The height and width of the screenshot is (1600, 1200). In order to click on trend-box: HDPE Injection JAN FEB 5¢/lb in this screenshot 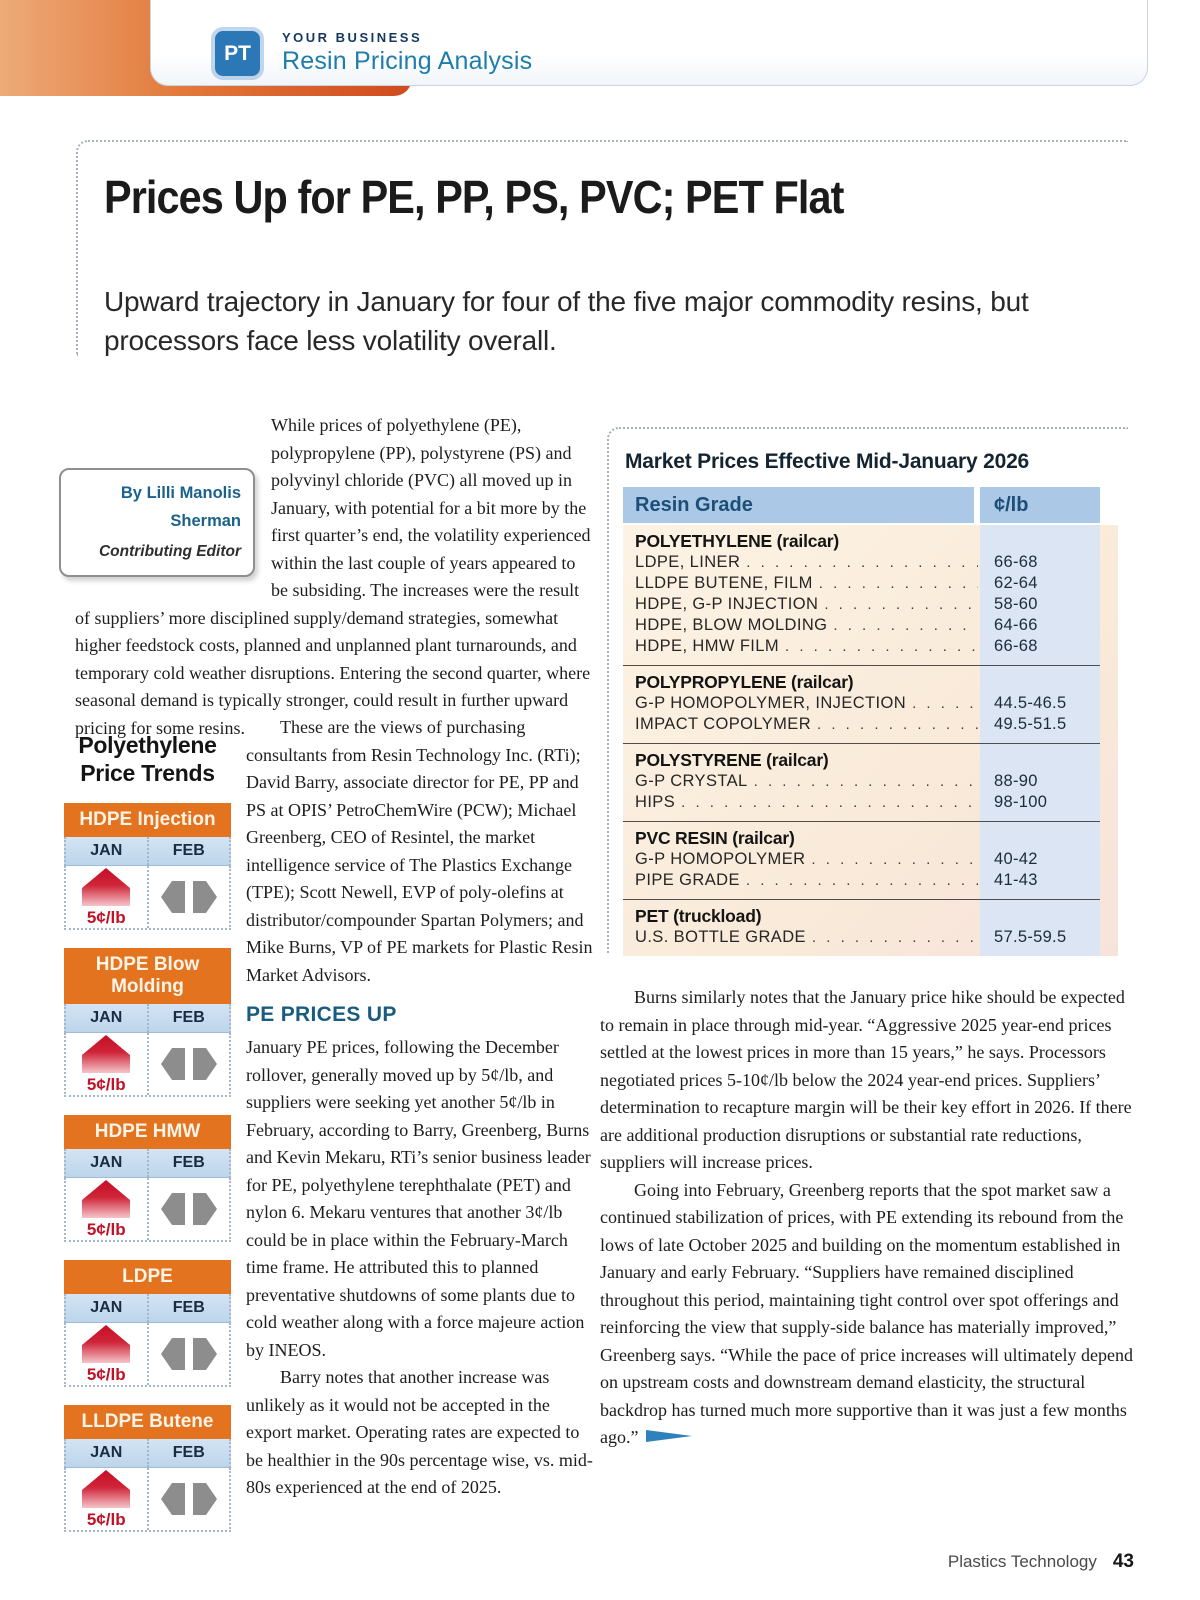, I will do `click(147, 866)`.